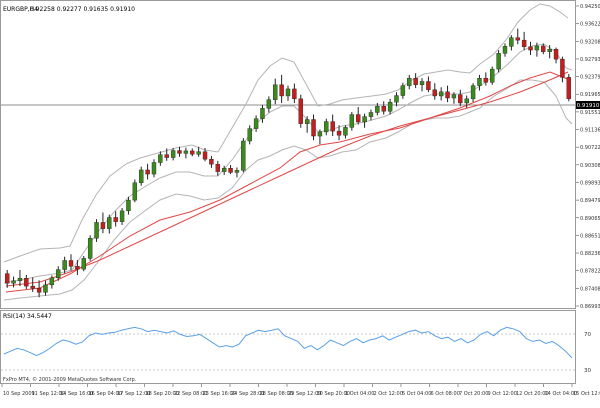 This screenshot has width=600, height=408. I want to click on time-axis-label: 29 Sep 12:00, so click(304, 394).